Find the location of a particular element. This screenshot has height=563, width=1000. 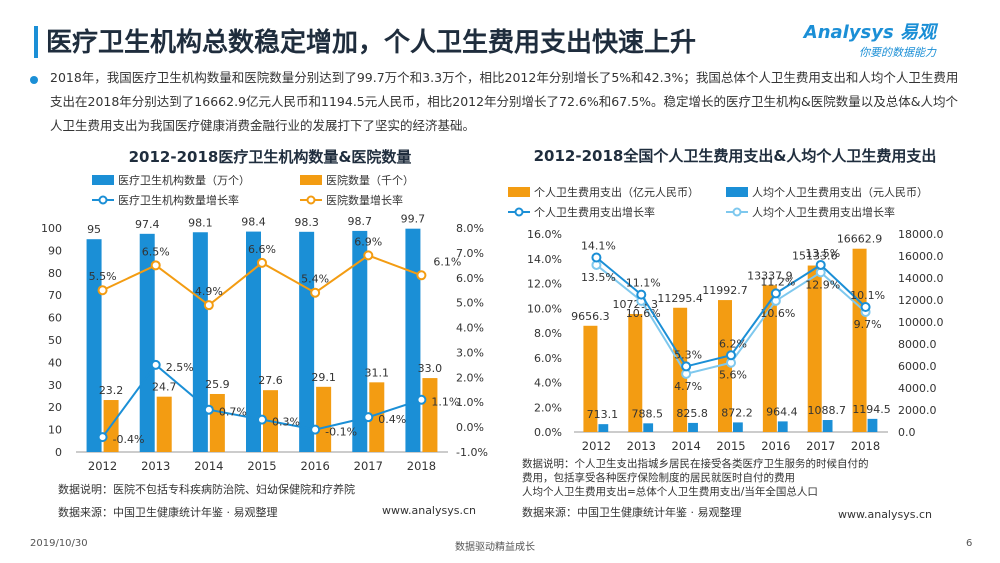

bar-label-institutions: 98.3 is located at coordinates (306, 222).